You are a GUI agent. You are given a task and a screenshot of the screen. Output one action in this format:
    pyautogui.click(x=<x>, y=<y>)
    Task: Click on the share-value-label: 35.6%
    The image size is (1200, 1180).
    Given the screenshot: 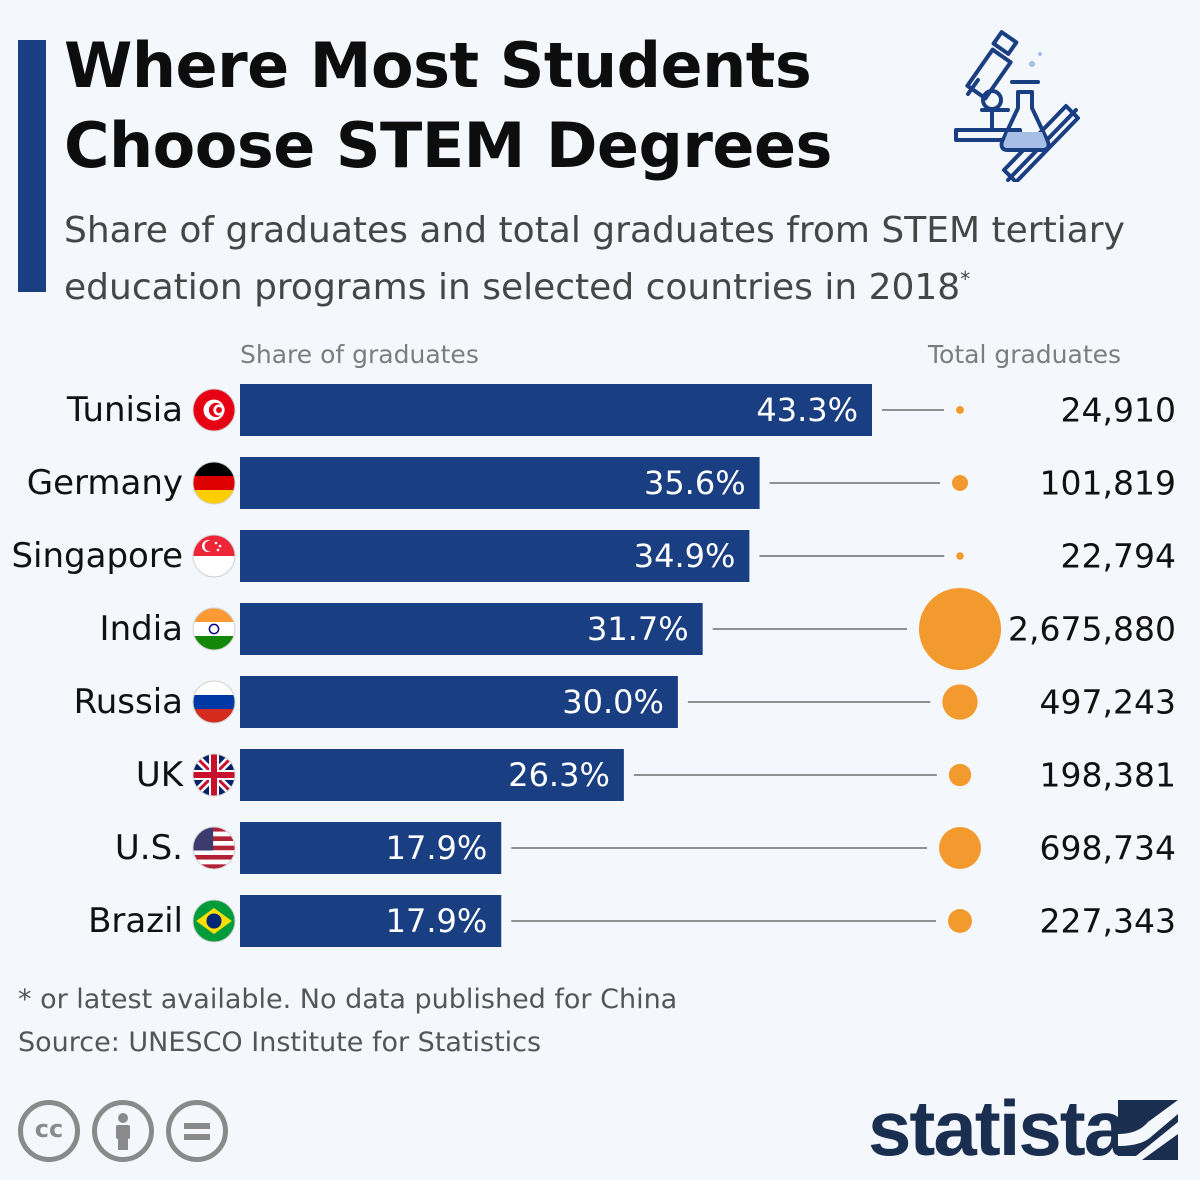 What is the action you would take?
    pyautogui.click(x=695, y=483)
    